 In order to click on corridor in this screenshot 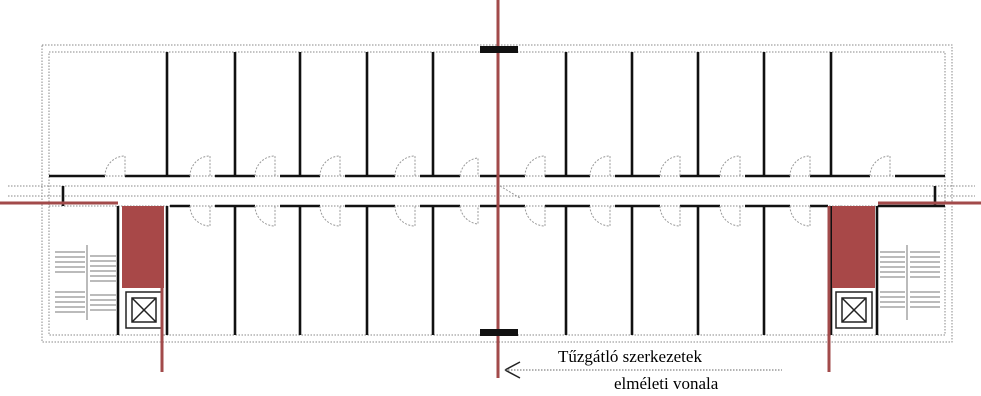, I will do `click(491, 191)`.